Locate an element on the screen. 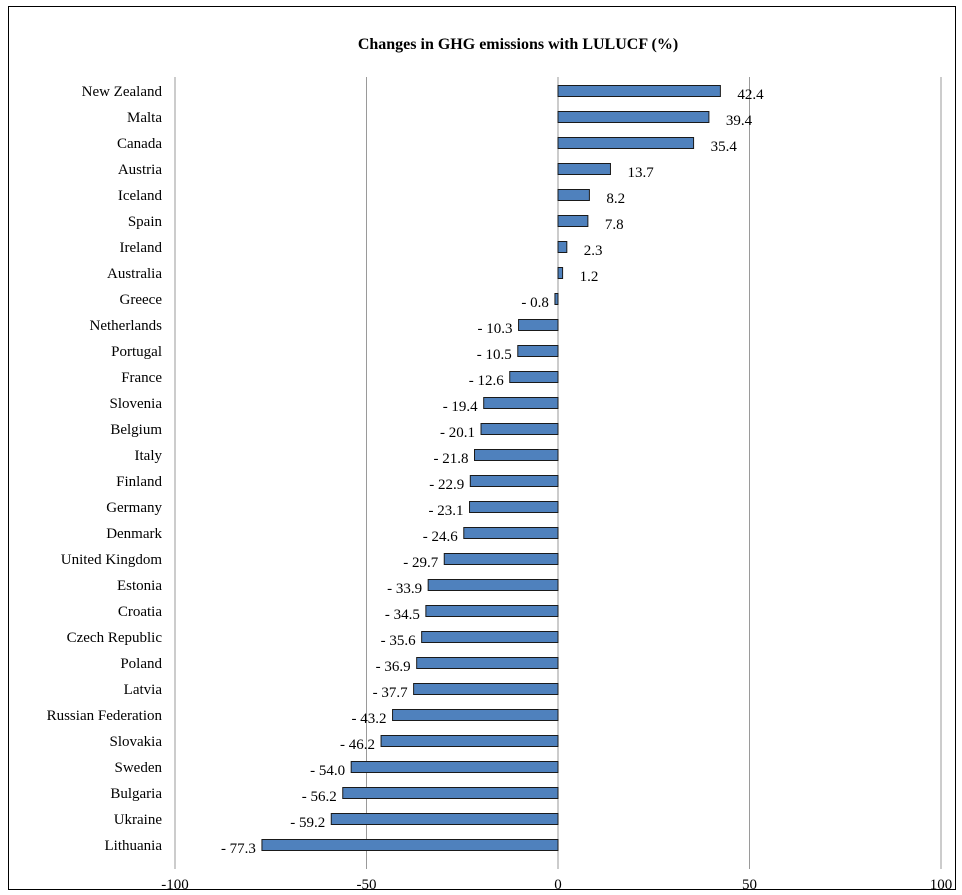 The height and width of the screenshot is (895, 962). data-label: 8.2 is located at coordinates (615, 199).